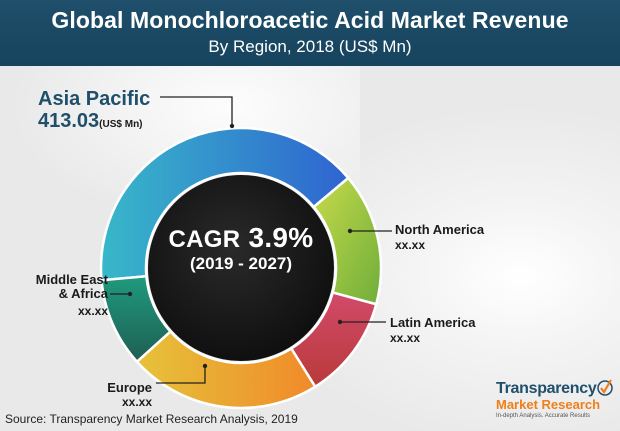 Image resolution: width=620 pixels, height=431 pixels. Describe the element at coordinates (405, 338) in the screenshot. I see `label-latin-america-value: xx.xx` at that location.